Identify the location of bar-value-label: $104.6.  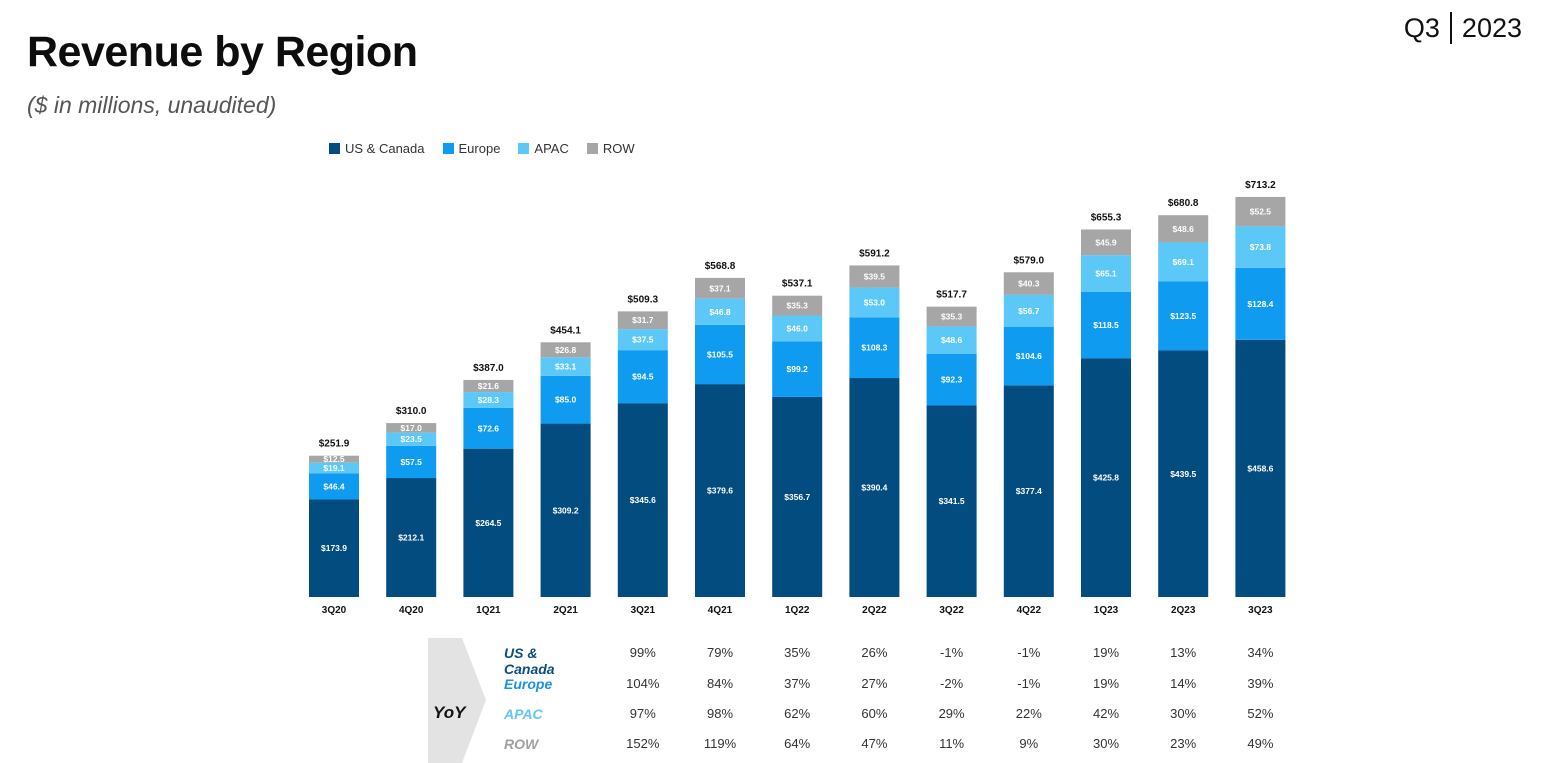
(1029, 356).